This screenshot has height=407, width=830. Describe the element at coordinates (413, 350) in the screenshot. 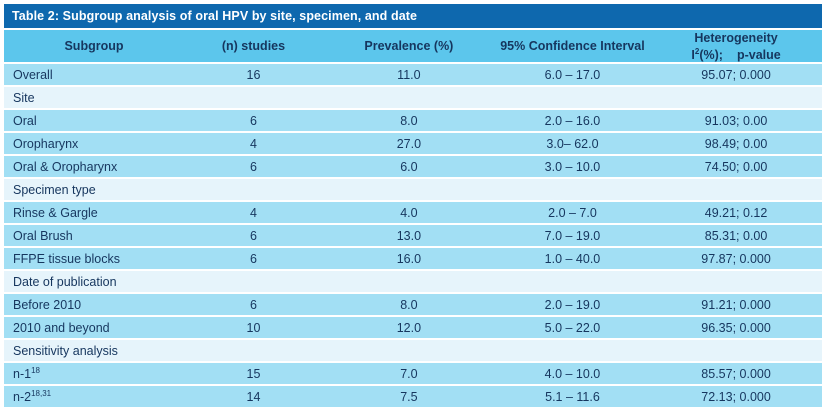

I see `section-row: Sensitivity analysis` at that location.